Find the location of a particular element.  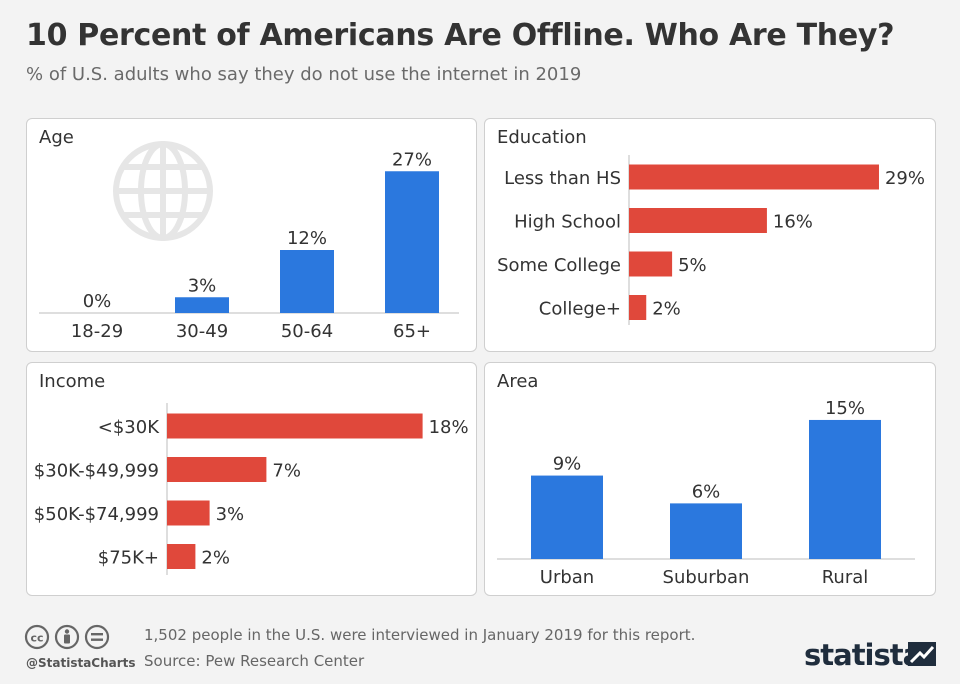

globe-icon is located at coordinates (163, 191).